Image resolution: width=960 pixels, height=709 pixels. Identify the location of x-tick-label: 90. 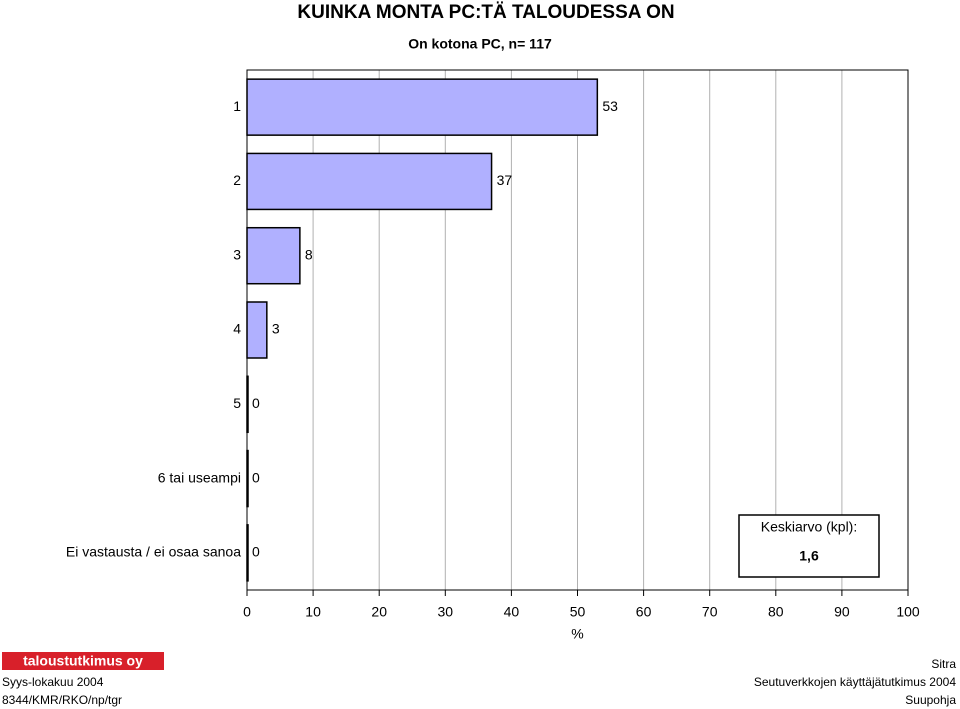
(842, 612).